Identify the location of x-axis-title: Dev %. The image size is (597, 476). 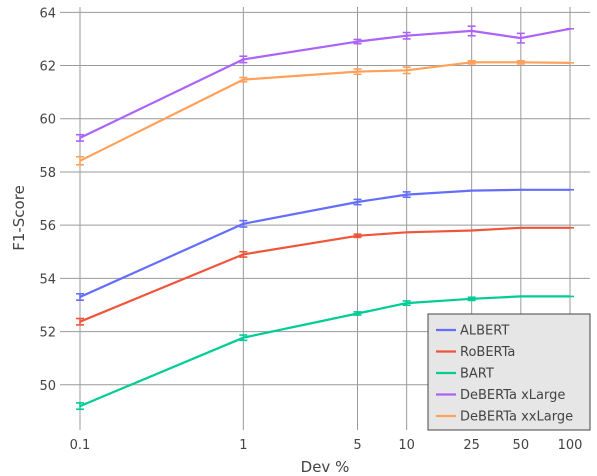
(325, 467).